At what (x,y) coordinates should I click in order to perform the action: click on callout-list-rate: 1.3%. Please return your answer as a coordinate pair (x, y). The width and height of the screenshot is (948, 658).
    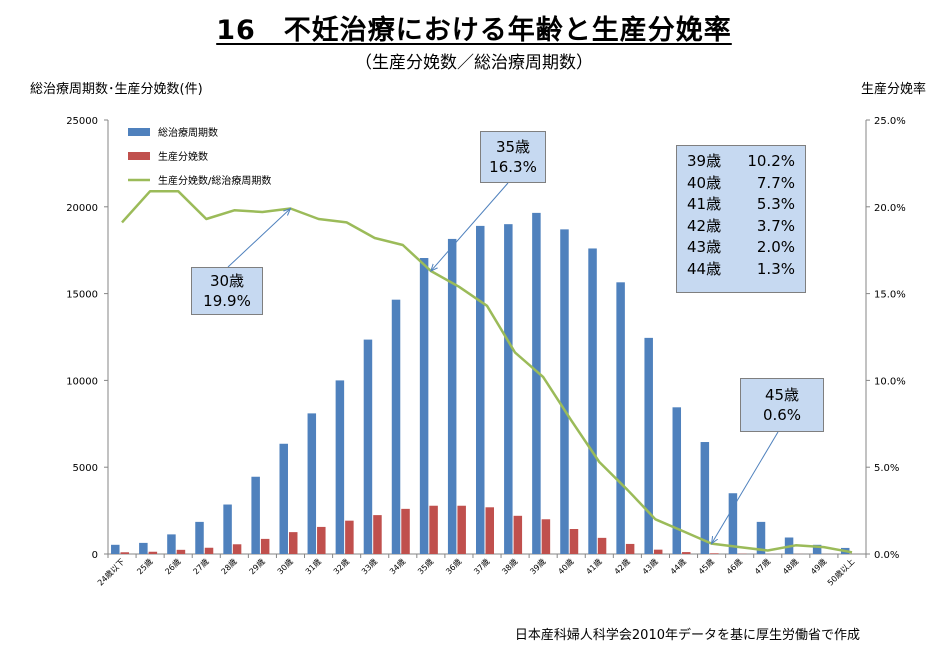
    Looking at the image, I should click on (775, 268).